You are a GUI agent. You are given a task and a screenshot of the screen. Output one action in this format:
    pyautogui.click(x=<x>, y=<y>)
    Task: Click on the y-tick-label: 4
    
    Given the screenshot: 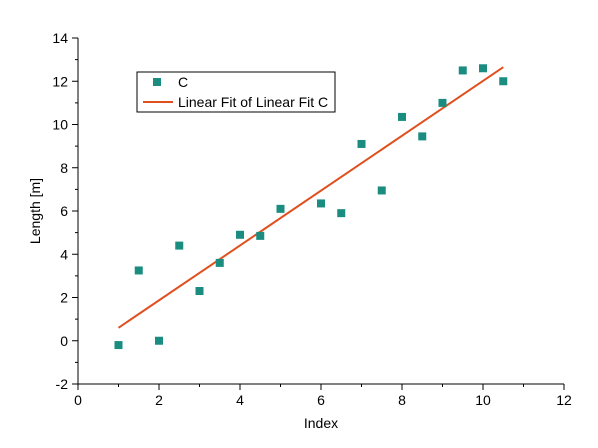 What is the action you would take?
    pyautogui.click(x=64, y=254)
    